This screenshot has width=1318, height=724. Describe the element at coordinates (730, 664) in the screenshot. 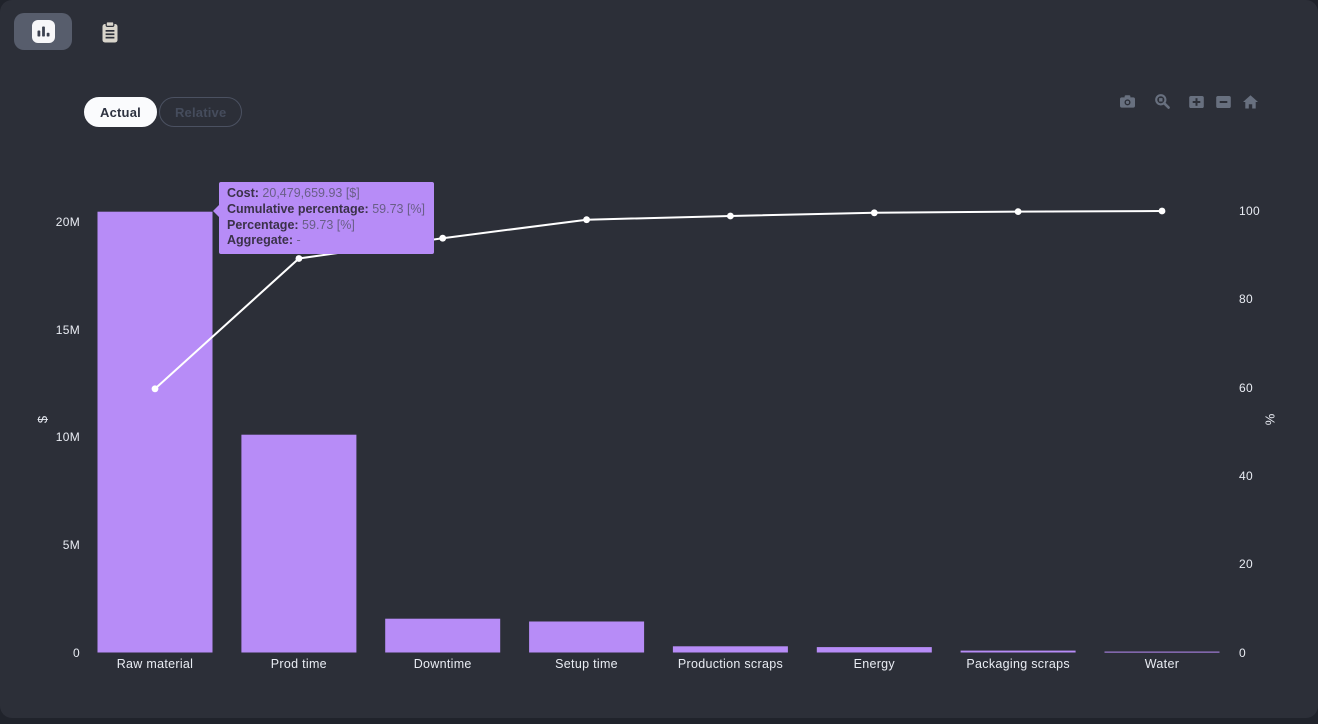

I see `x-tick-label: Production scraps` at that location.